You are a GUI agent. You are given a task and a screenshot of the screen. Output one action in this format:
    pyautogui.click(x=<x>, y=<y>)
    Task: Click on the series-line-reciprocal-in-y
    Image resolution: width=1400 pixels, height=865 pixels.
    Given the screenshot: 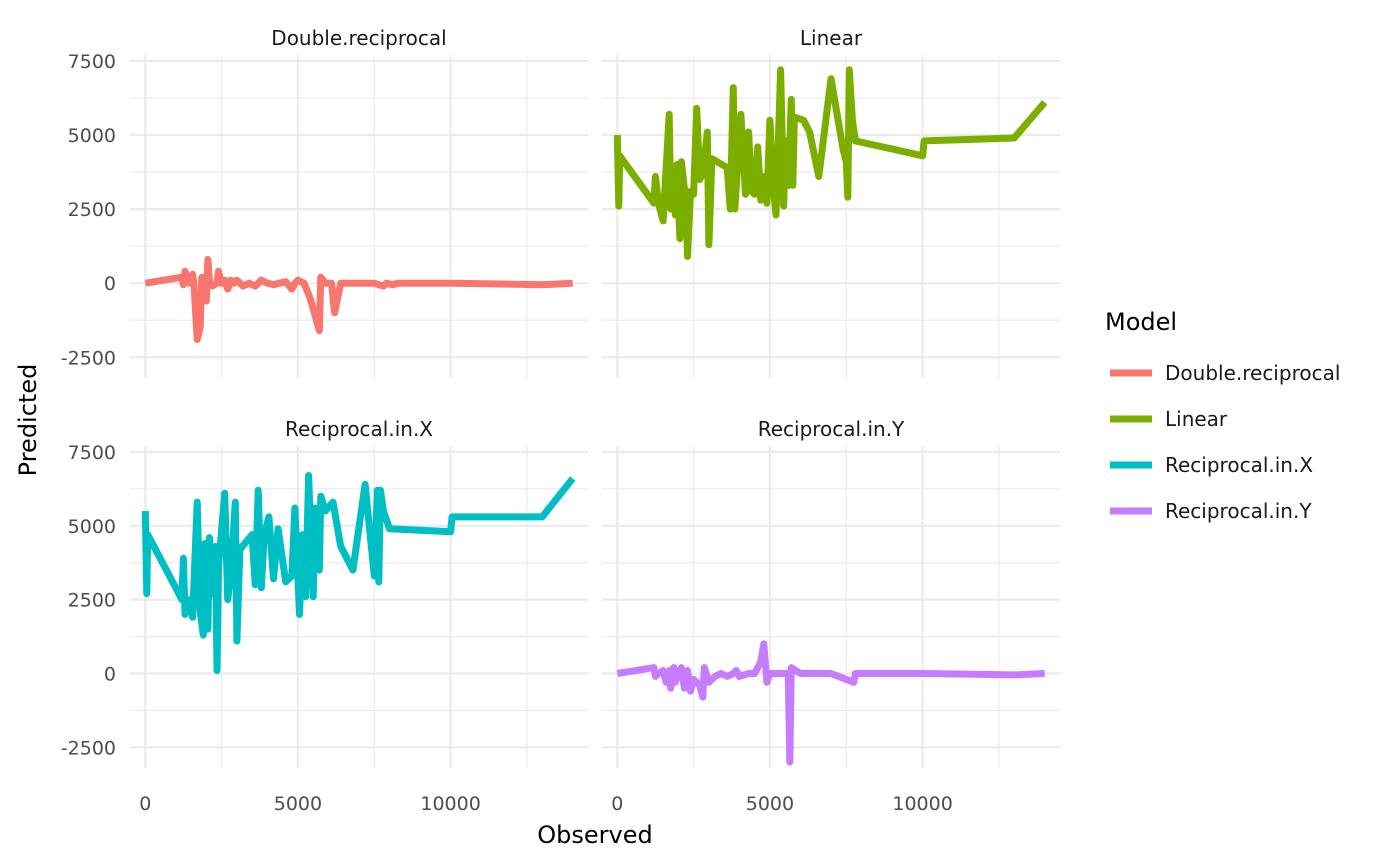 What is the action you would take?
    pyautogui.click(x=830, y=703)
    